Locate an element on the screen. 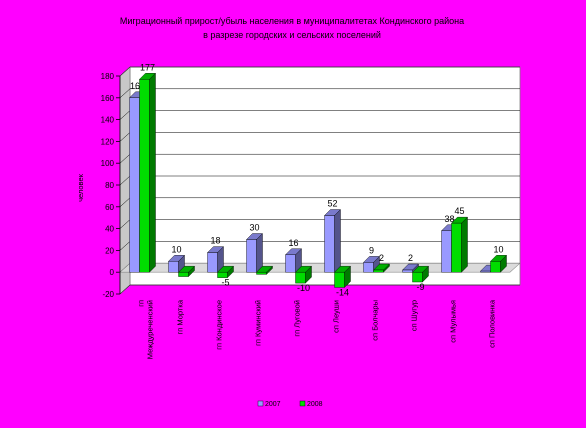 Image resolution: width=586 pixels, height=428 pixels. data-label: 52 is located at coordinates (332, 204).